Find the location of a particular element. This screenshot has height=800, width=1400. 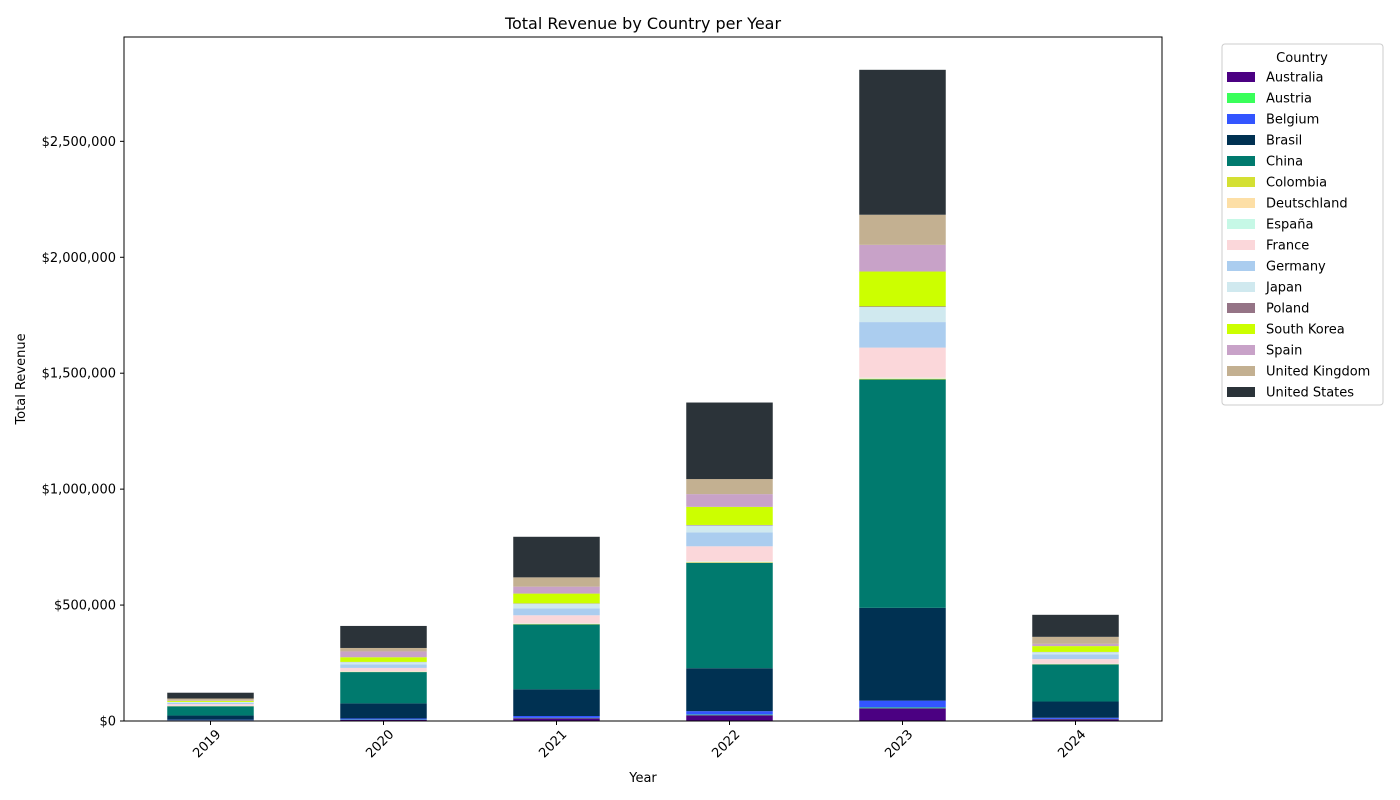

y-axis-label: Total Revenue is located at coordinates (21, 379).